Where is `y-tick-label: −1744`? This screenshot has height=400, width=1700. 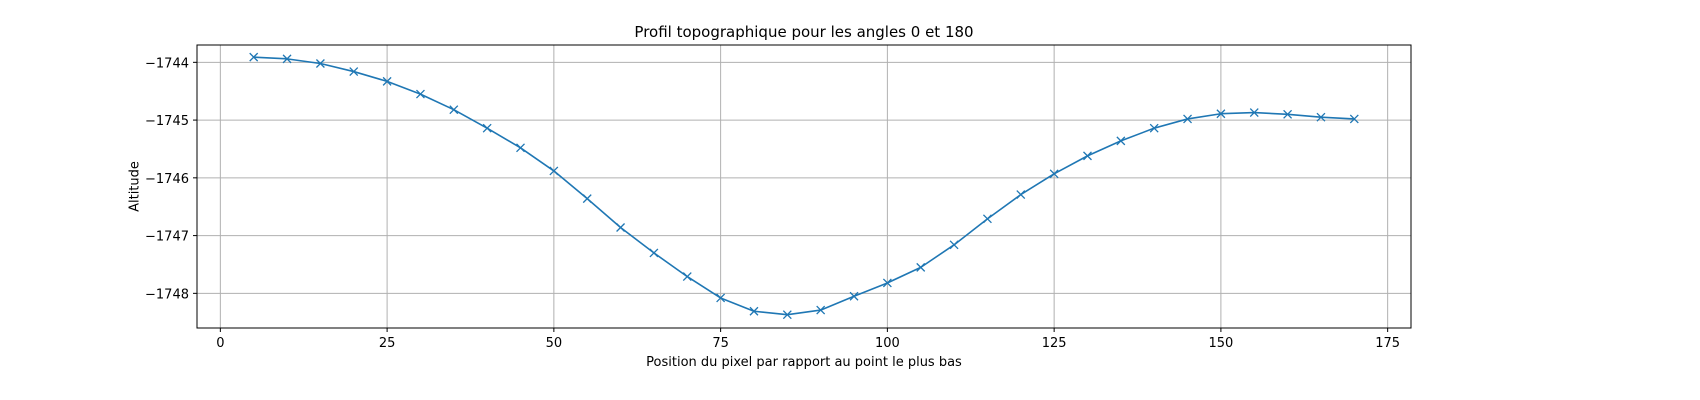 y-tick-label: −1744 is located at coordinates (167, 63).